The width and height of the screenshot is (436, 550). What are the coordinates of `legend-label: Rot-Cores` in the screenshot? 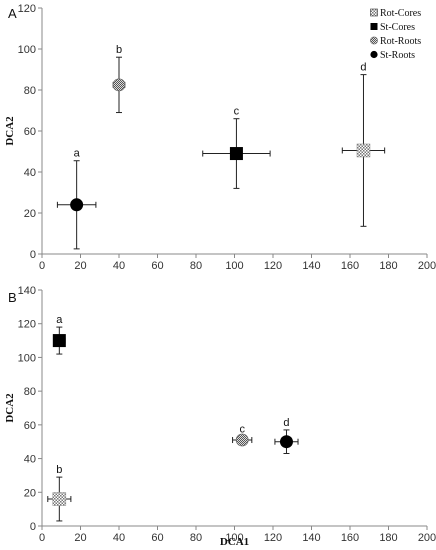 It's located at (400, 13).